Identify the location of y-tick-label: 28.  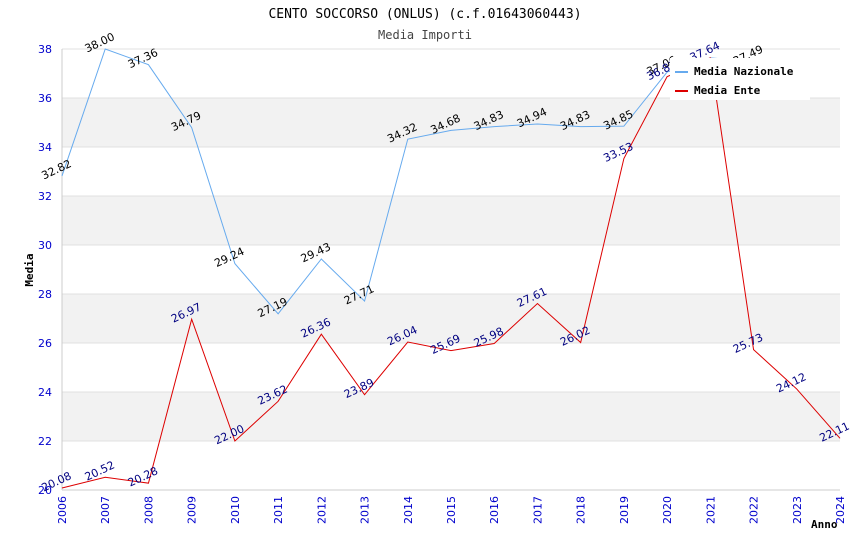
(45, 294).